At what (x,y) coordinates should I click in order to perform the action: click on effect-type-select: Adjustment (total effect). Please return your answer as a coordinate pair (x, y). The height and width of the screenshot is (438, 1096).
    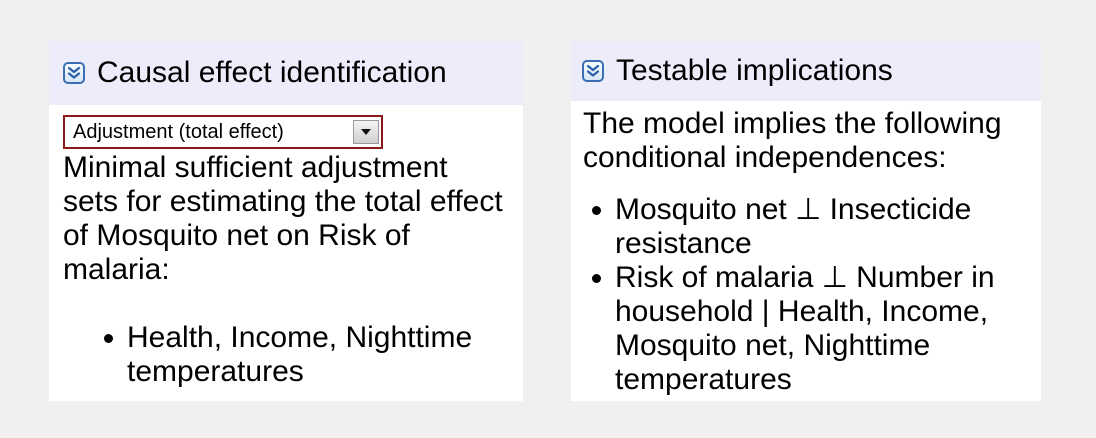
    Looking at the image, I should click on (223, 132).